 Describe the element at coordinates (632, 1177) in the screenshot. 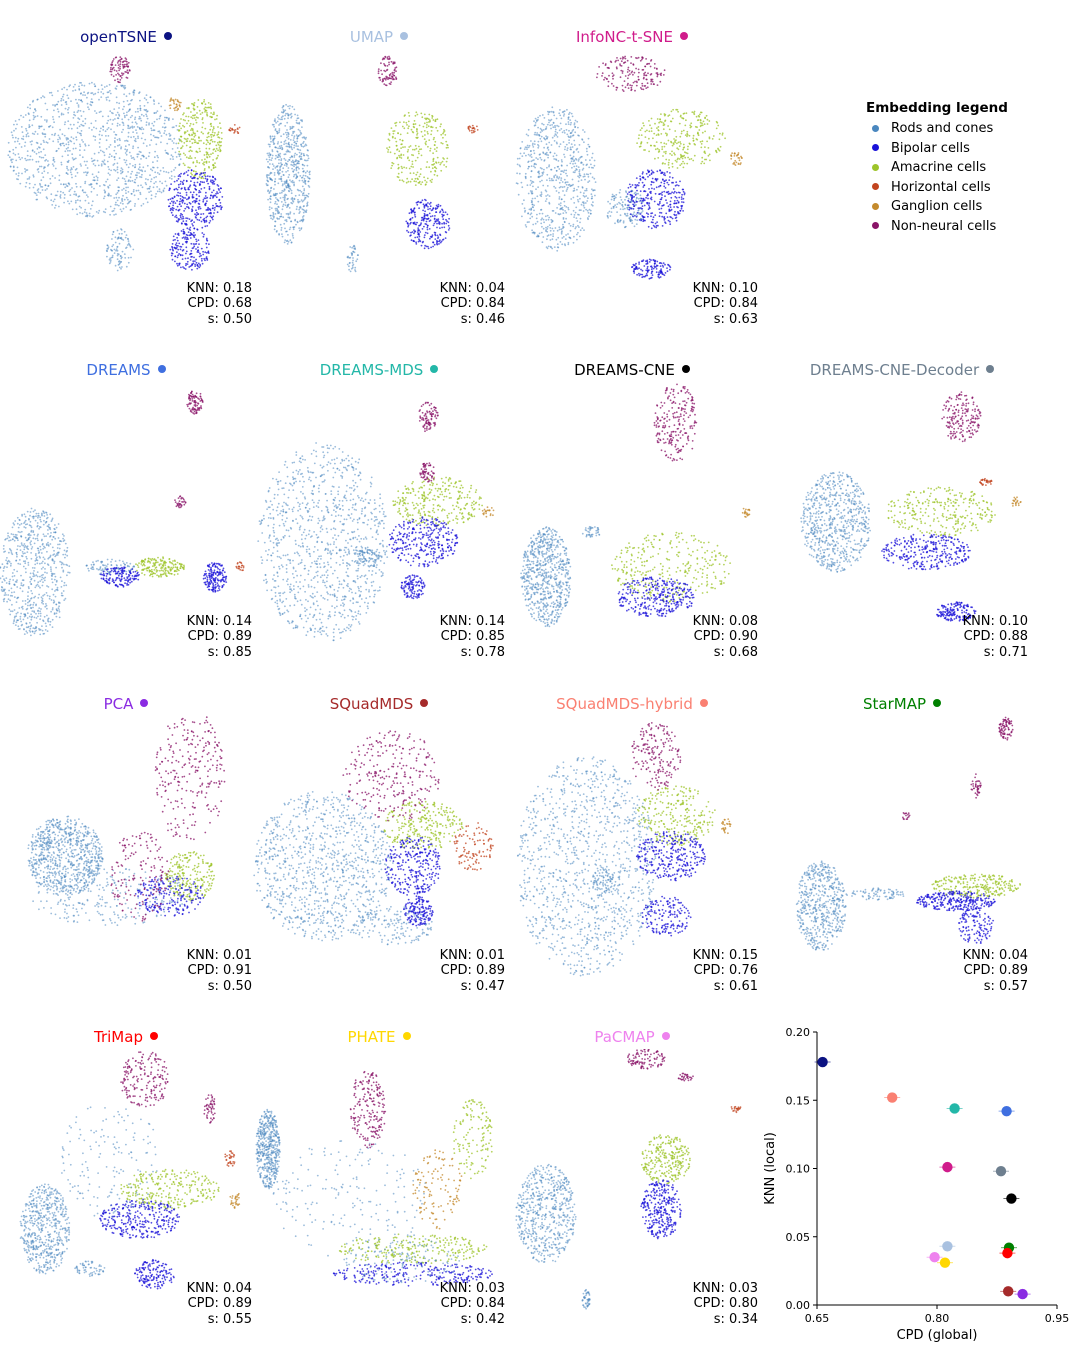

I see `embedding-panel: PaCMAP KNN: 0.03 CPD: 0.80 s: 0.34` at that location.